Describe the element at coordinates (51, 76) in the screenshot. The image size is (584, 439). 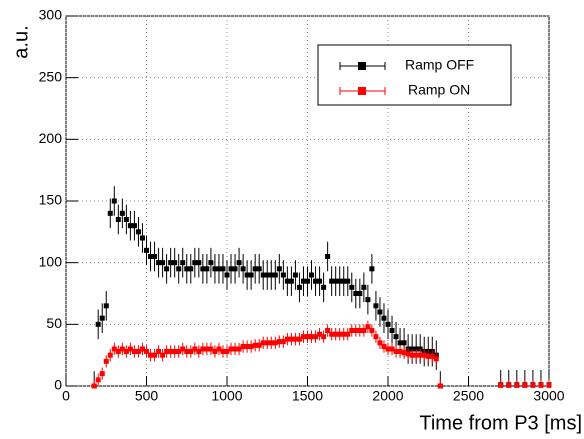
I see `y-tick-label: 250` at that location.